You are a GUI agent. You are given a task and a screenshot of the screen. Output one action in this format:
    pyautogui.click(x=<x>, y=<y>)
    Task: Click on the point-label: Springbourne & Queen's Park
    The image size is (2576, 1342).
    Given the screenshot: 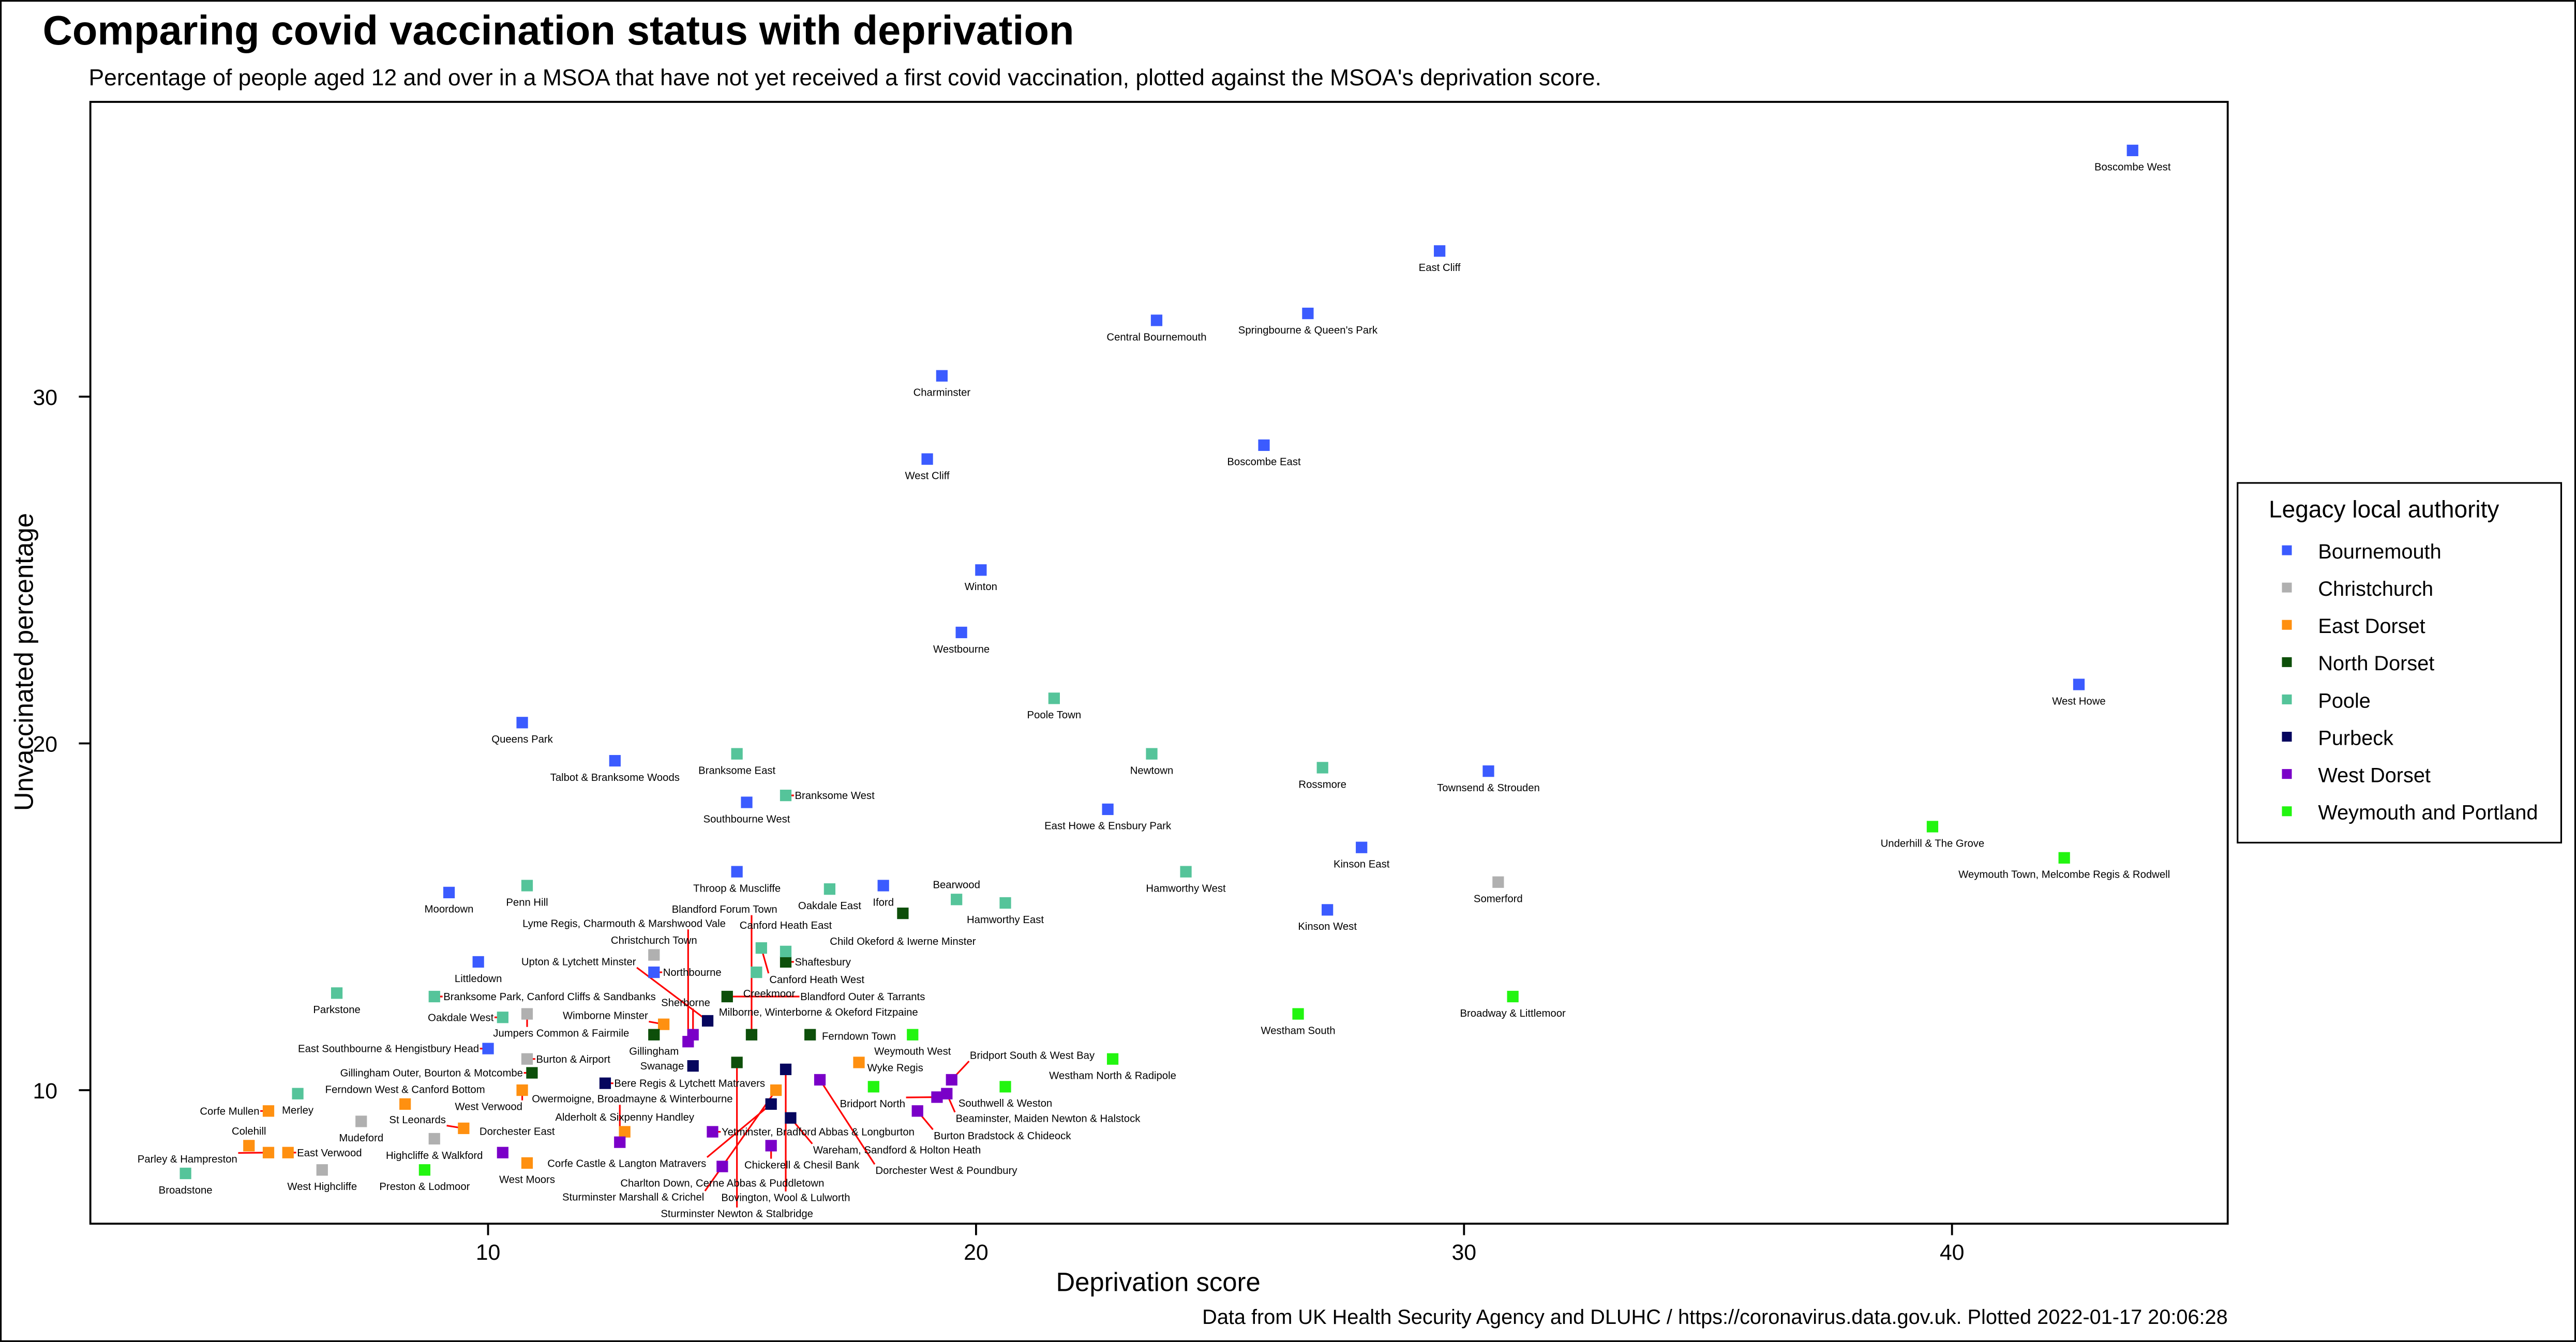 What is the action you would take?
    pyautogui.click(x=1308, y=330)
    